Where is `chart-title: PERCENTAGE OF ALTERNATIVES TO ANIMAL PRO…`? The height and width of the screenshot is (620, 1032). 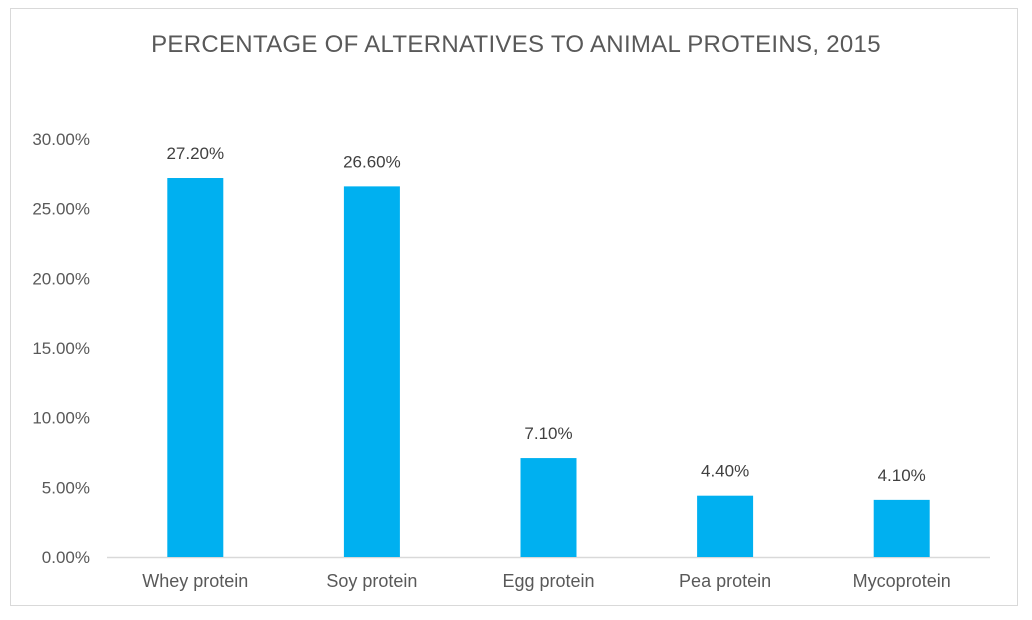 chart-title: PERCENTAGE OF ALTERNATIVES TO ANIMAL PRO… is located at coordinates (516, 44).